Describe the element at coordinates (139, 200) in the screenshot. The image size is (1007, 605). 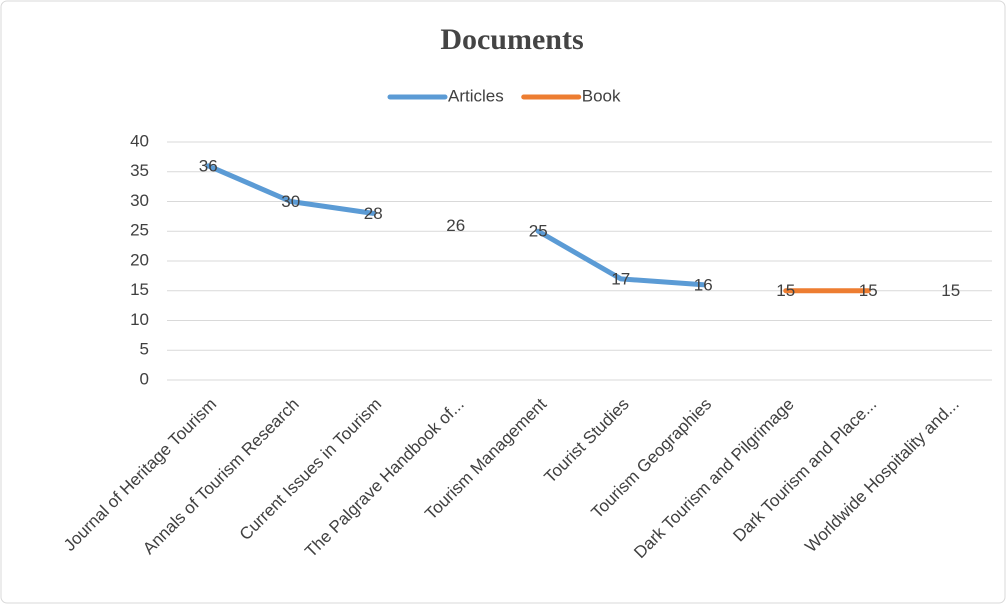
I see `y-tick-label: 30` at that location.